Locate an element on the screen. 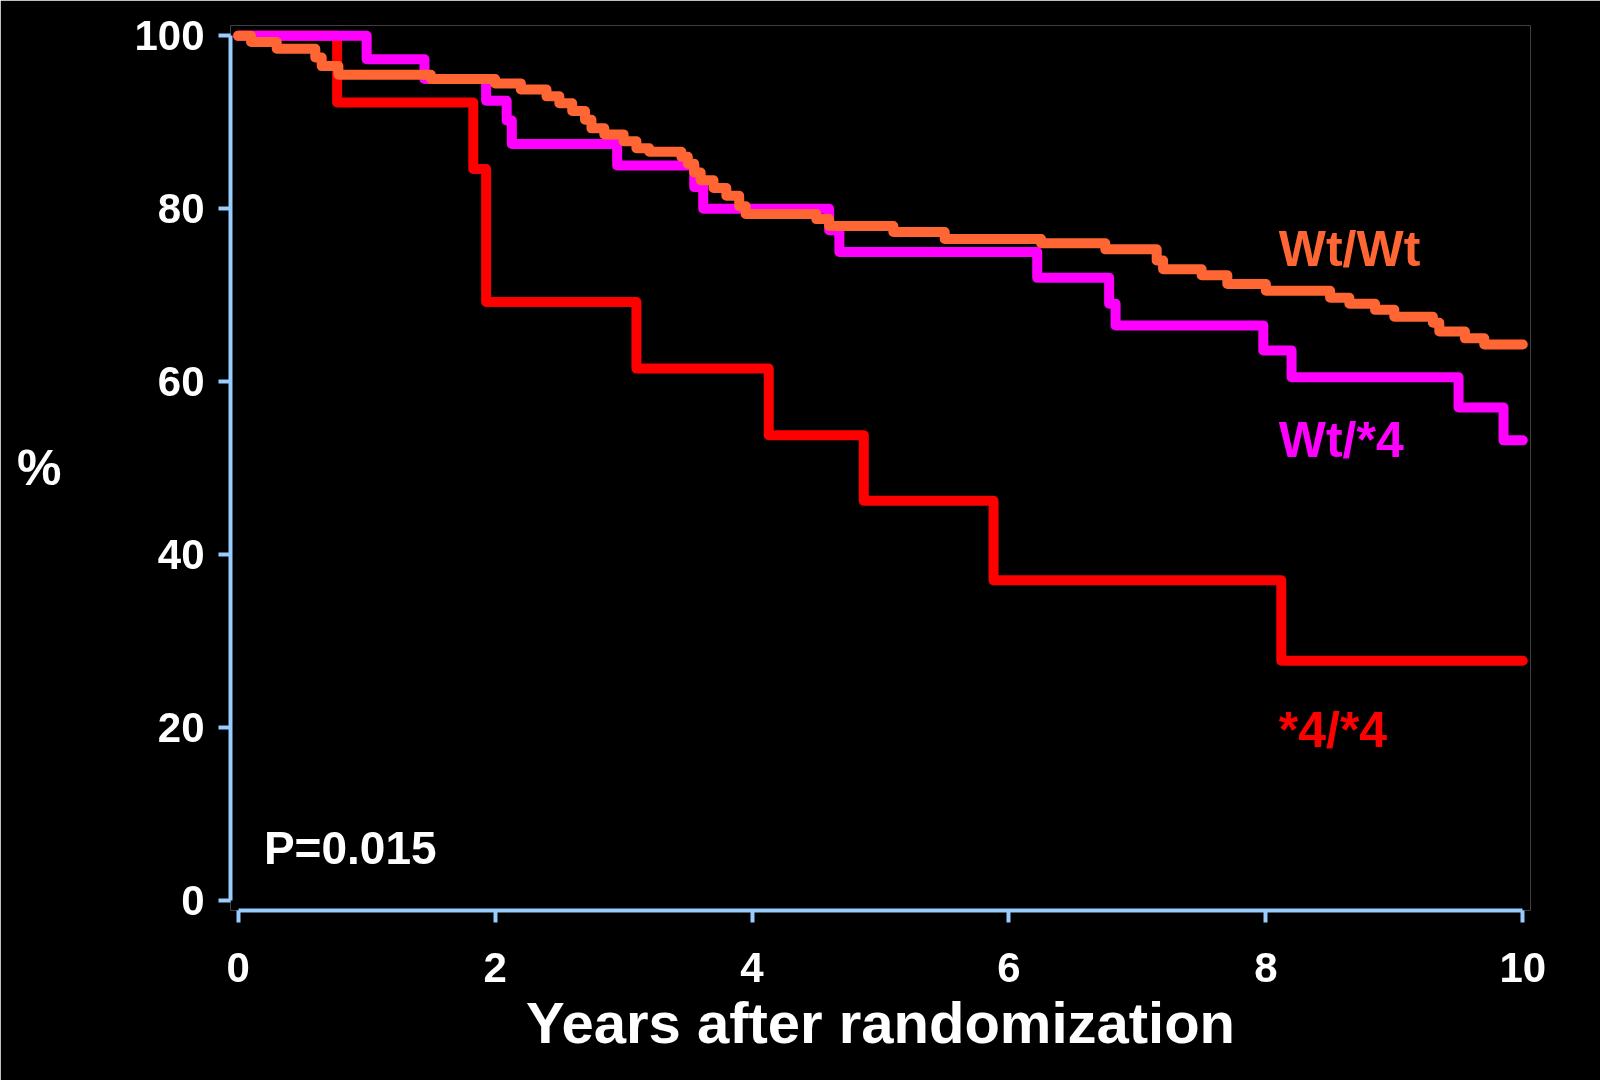  x-tick-label: 2 is located at coordinates (495, 967).